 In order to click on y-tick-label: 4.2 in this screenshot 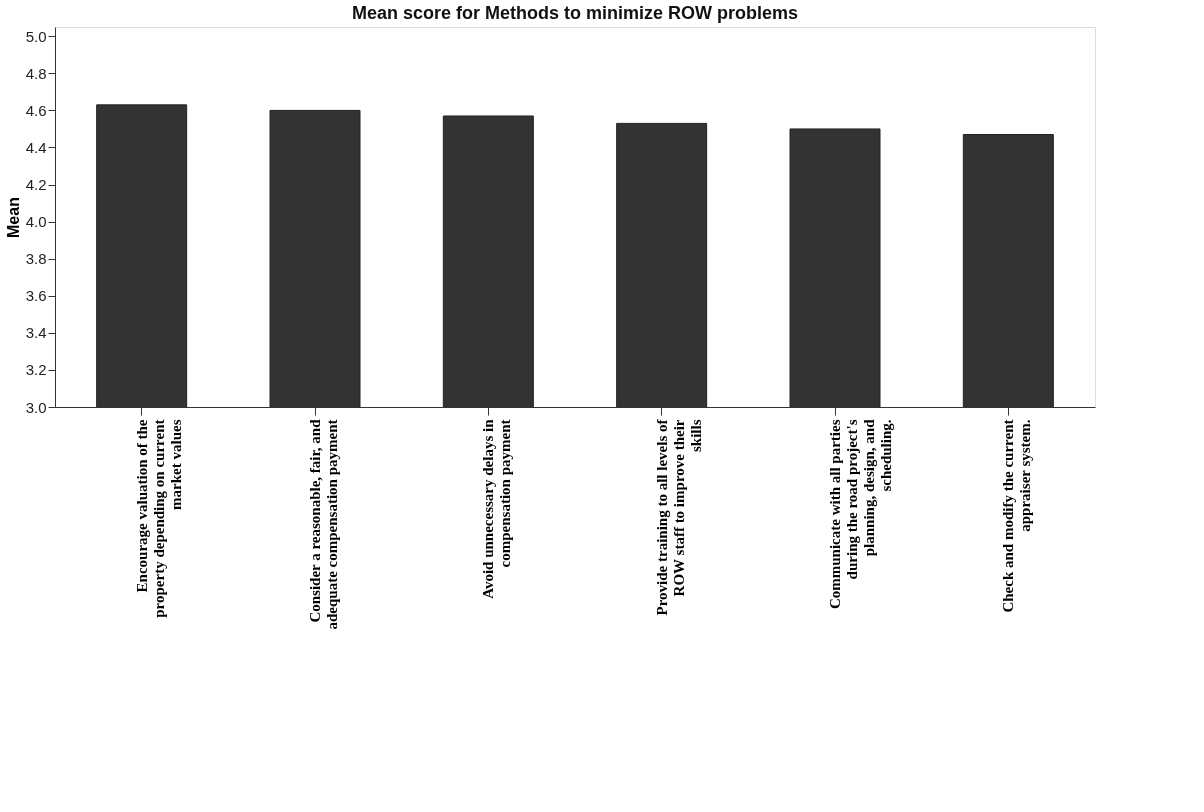, I will do `click(36, 185)`.